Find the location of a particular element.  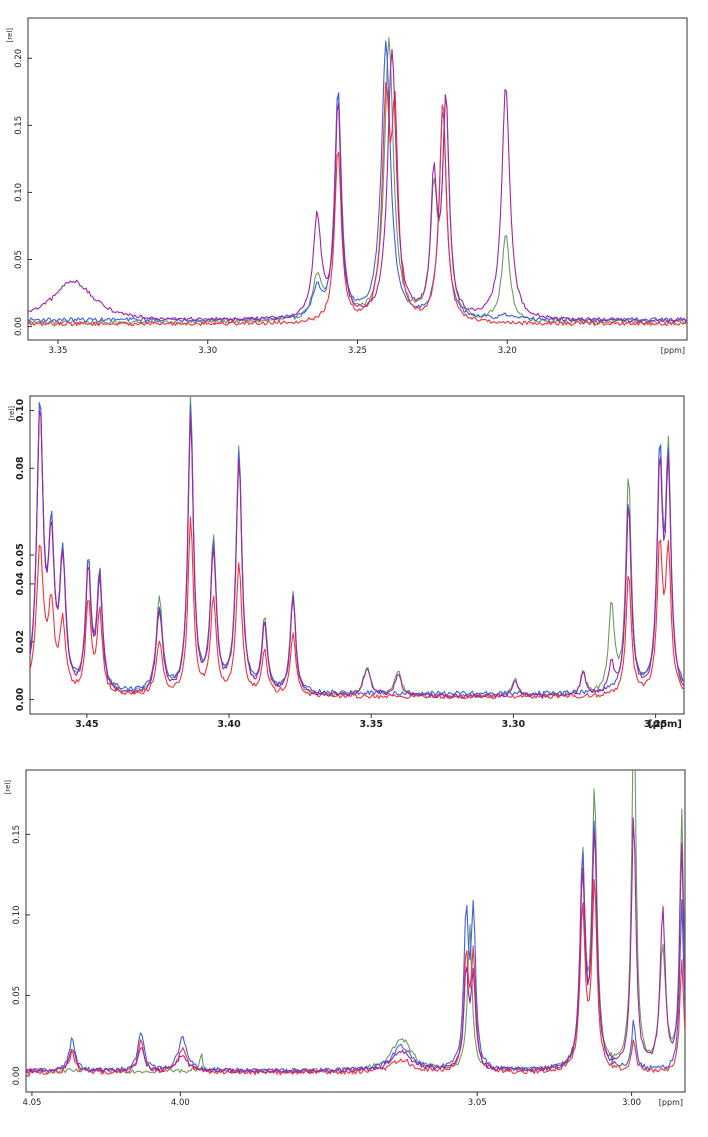

x-tick-label: 3.40 is located at coordinates (229, 724).